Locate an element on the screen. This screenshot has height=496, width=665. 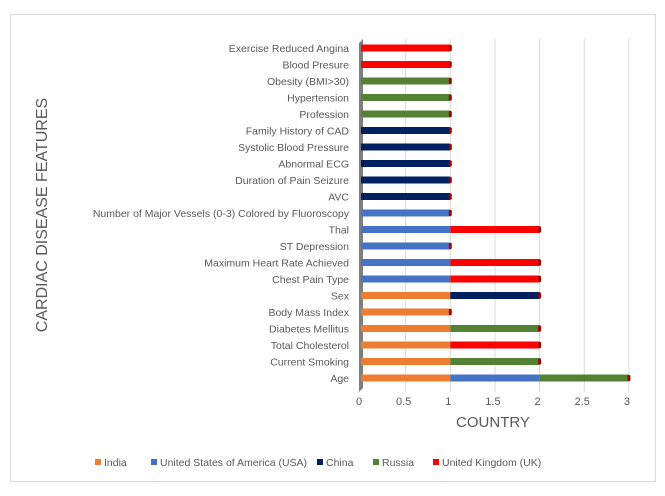
category-label: Obesity (BMI>30) is located at coordinates (308, 82).